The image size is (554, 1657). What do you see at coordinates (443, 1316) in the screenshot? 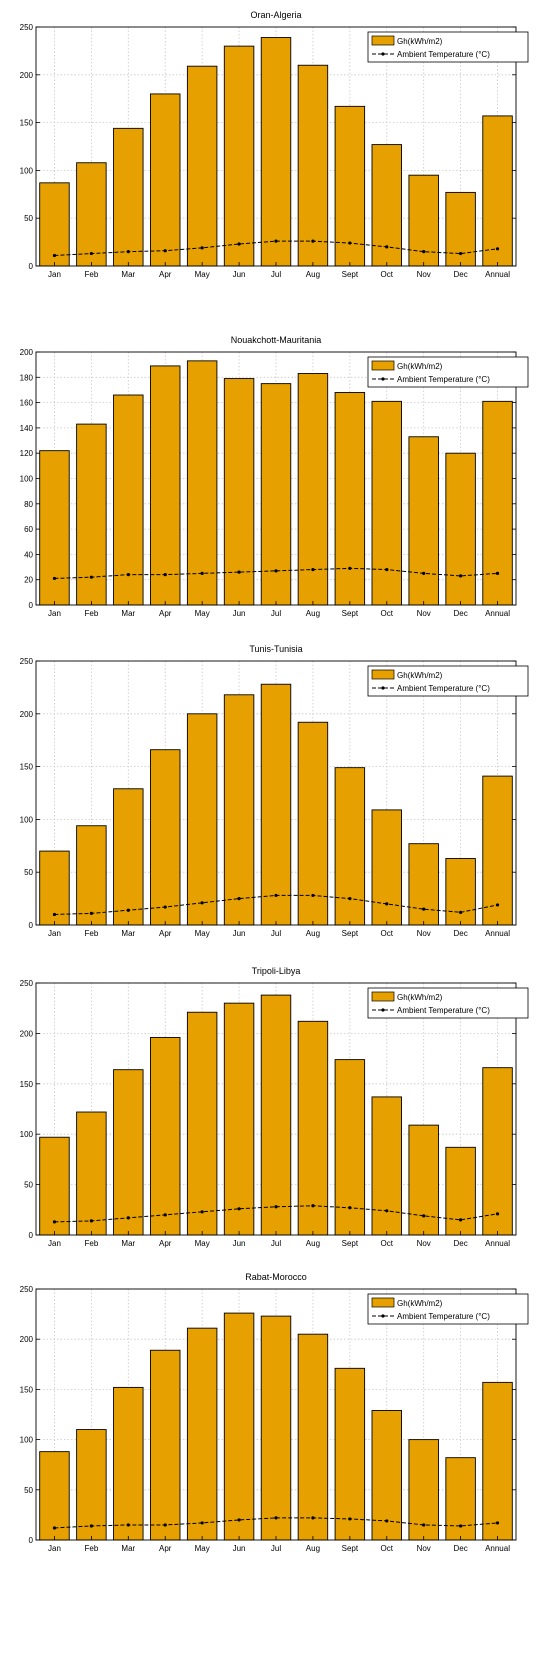
I see `legend-label-temperature: Ambient Temperature (°C)` at bounding box center [443, 1316].